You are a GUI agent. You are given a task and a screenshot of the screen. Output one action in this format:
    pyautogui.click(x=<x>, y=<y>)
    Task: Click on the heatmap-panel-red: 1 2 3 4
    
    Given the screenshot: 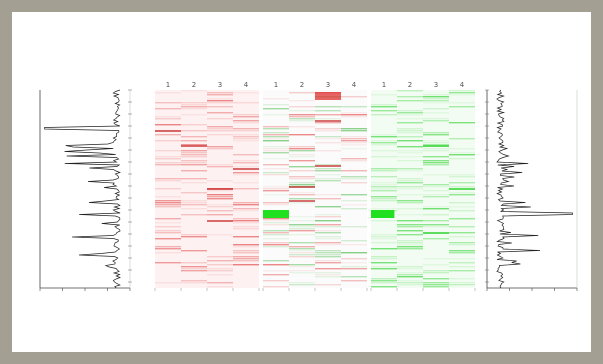 What is the action you would take?
    pyautogui.click(x=207, y=186)
    